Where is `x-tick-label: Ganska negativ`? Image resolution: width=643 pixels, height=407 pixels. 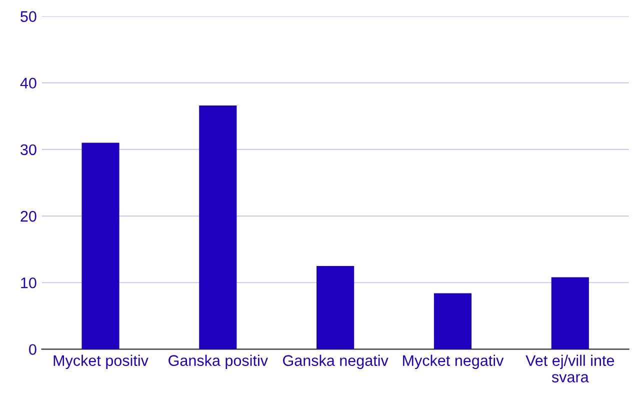 x-tick-label: Ganska negativ is located at coordinates (335, 362).